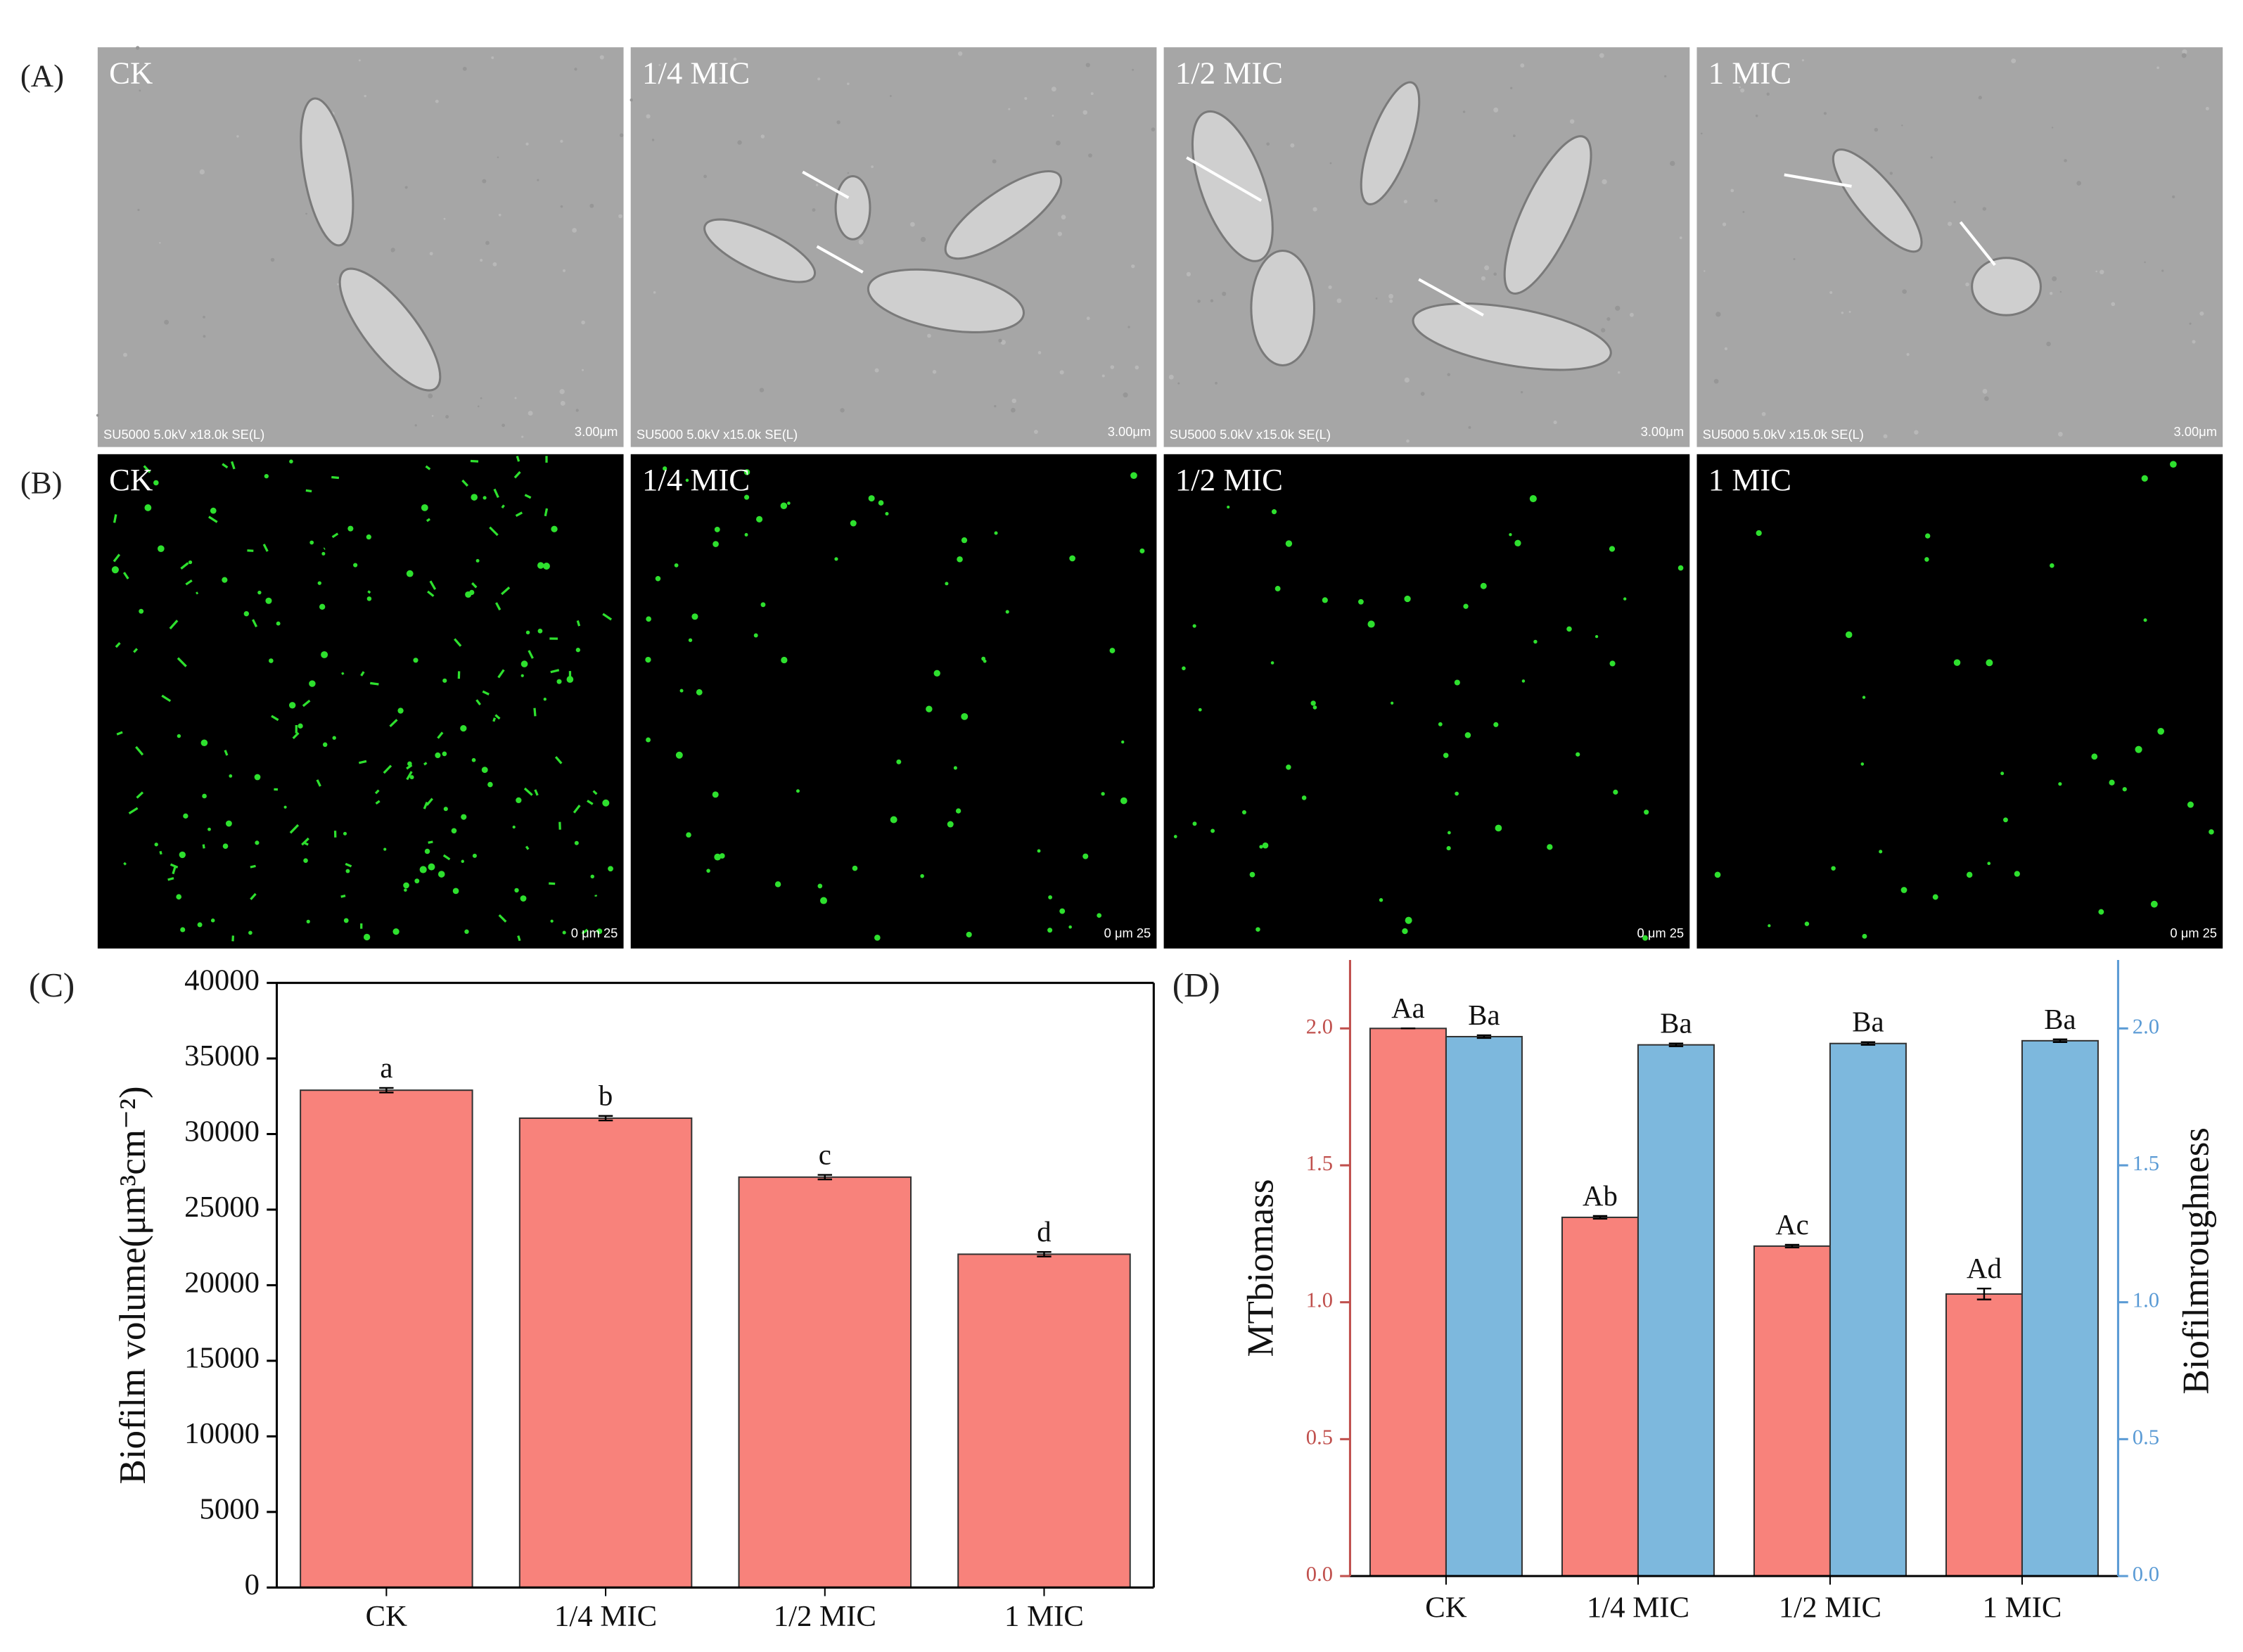 The height and width of the screenshot is (1652, 2243). Describe the element at coordinates (1426, 247) in the screenshot. I see `sem-image: SU5000 5.0kV x15.0k SE(L) 3.00μm 1/2 MIC` at that location.